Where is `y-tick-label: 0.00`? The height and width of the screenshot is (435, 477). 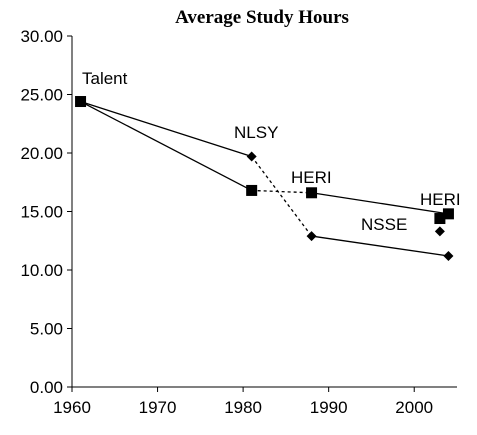 y-tick-label: 0.00 is located at coordinates (46, 387).